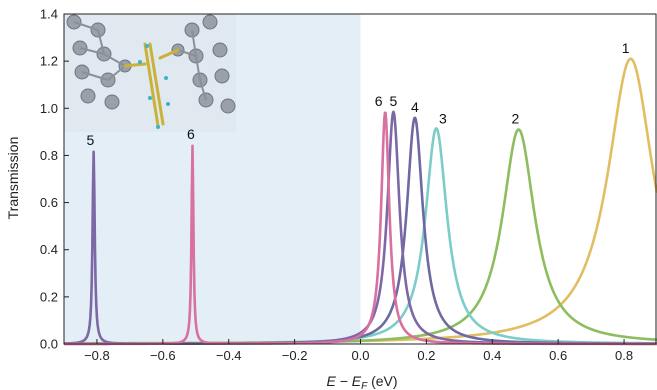  What do you see at coordinates (49, 296) in the screenshot?
I see `y-tick-label: 0.2` at bounding box center [49, 296].